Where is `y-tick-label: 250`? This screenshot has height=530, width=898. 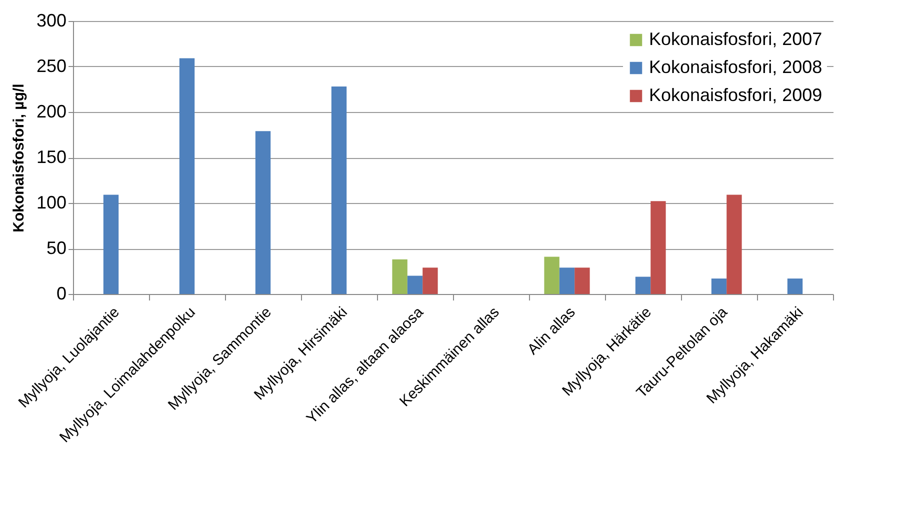 y-tick-label: 250 is located at coordinates (51, 66).